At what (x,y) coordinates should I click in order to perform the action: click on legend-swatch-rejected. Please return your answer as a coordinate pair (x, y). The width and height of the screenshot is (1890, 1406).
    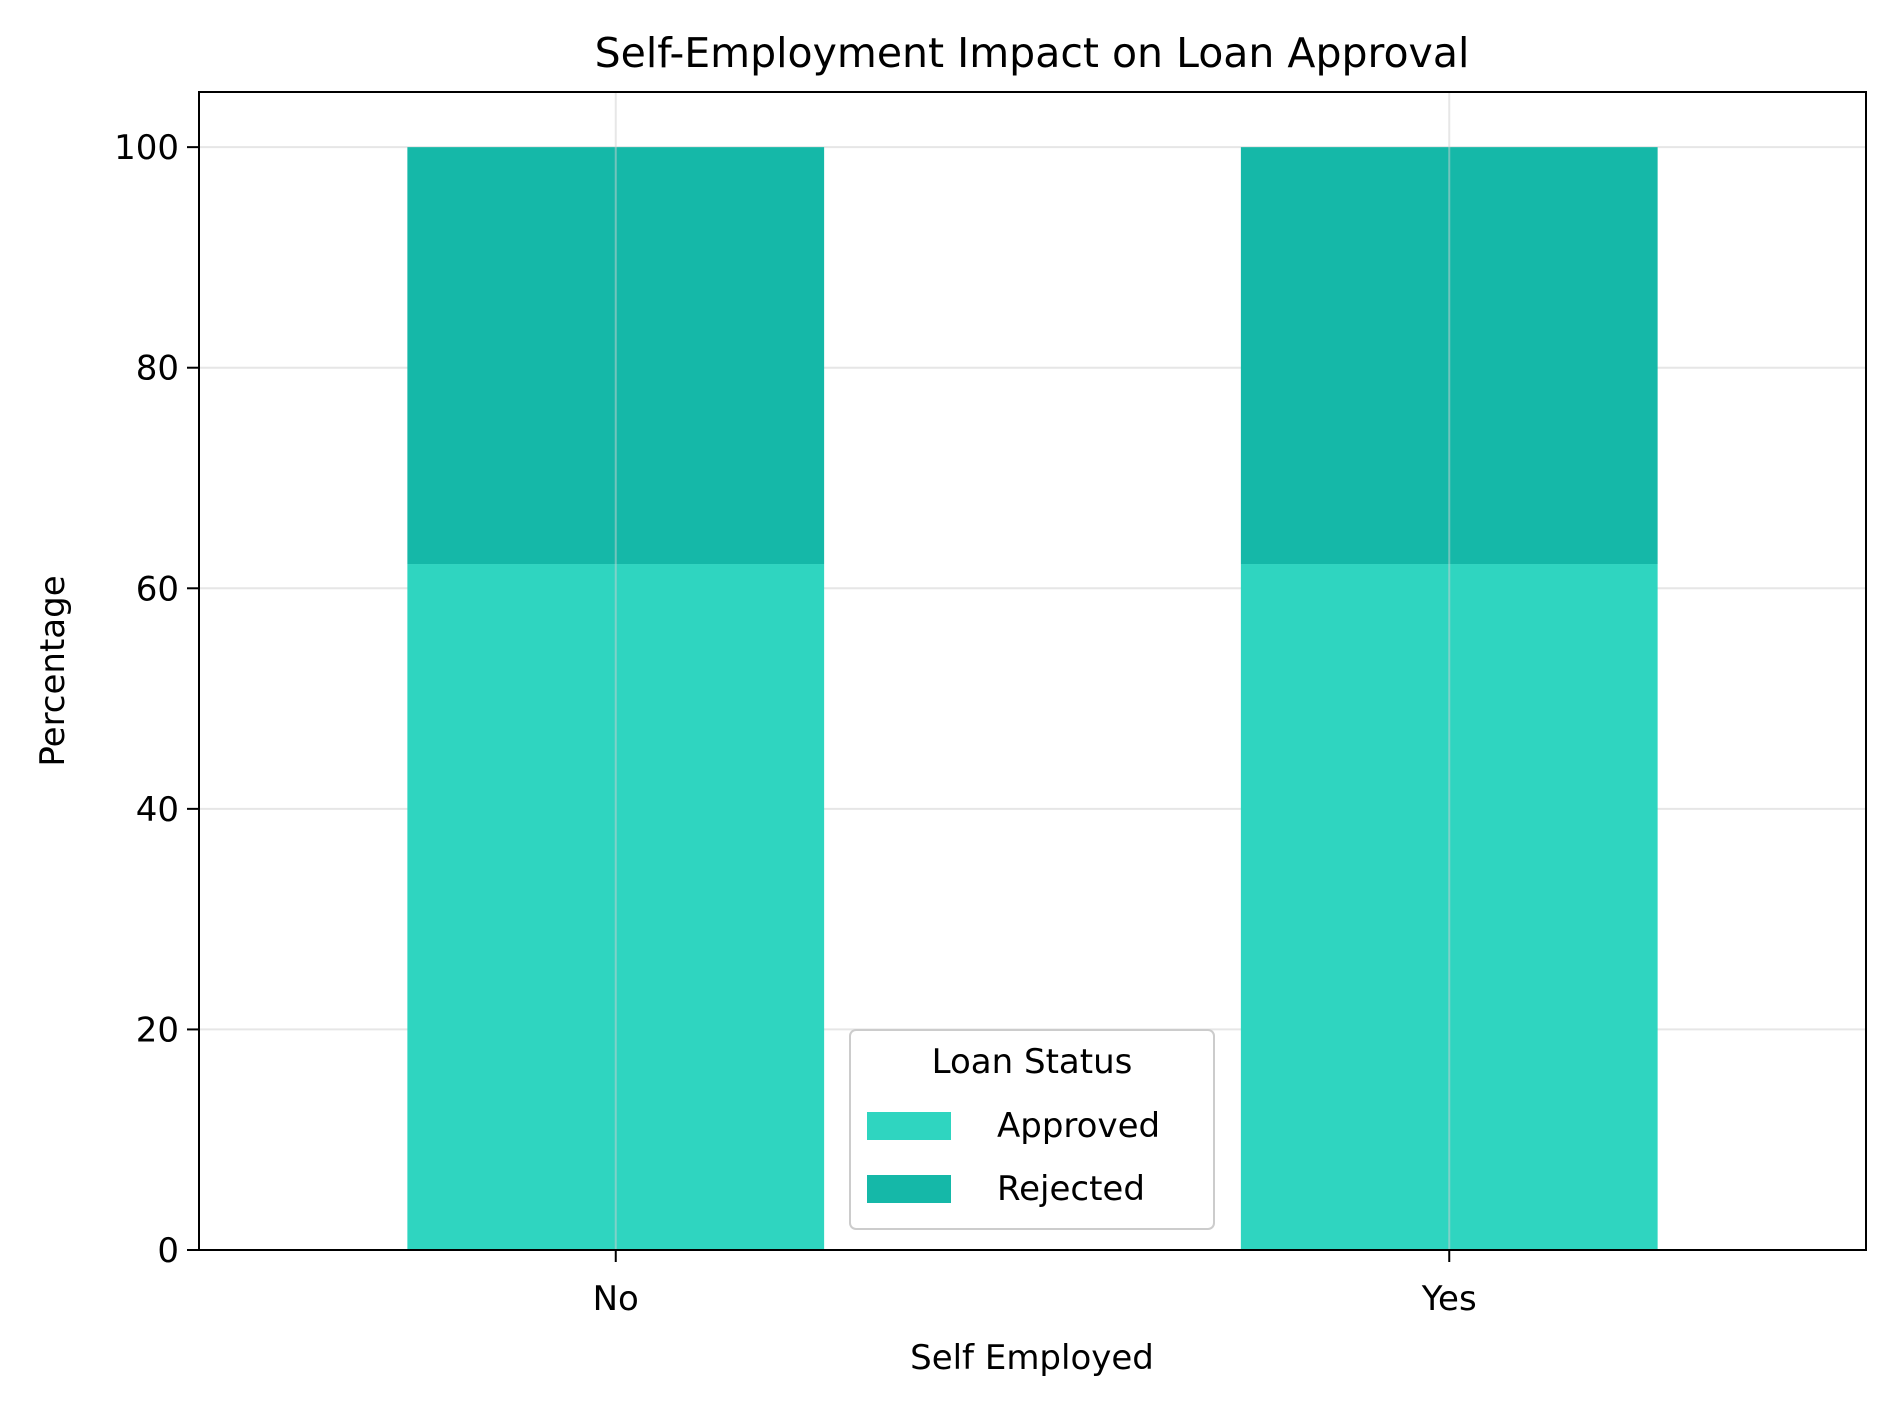
    Looking at the image, I should click on (909, 1189).